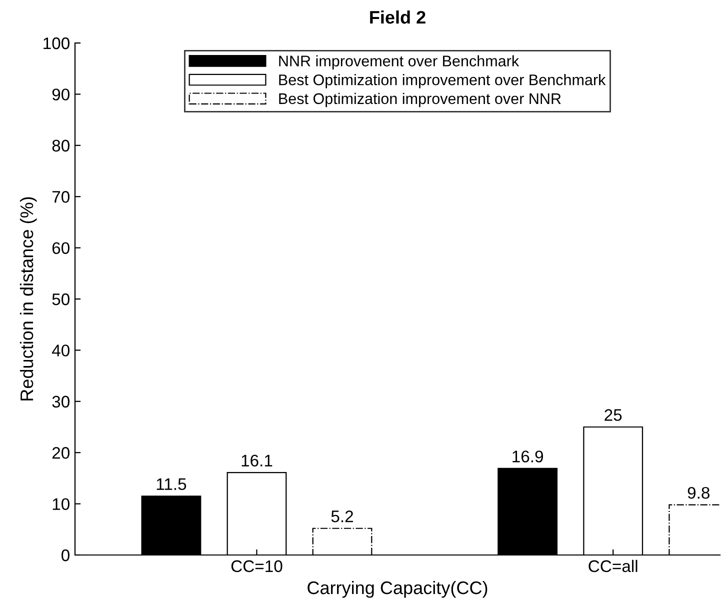 Image resolution: width=724 pixels, height=614 pixels. I want to click on y-tick-label: 90, so click(61, 94).